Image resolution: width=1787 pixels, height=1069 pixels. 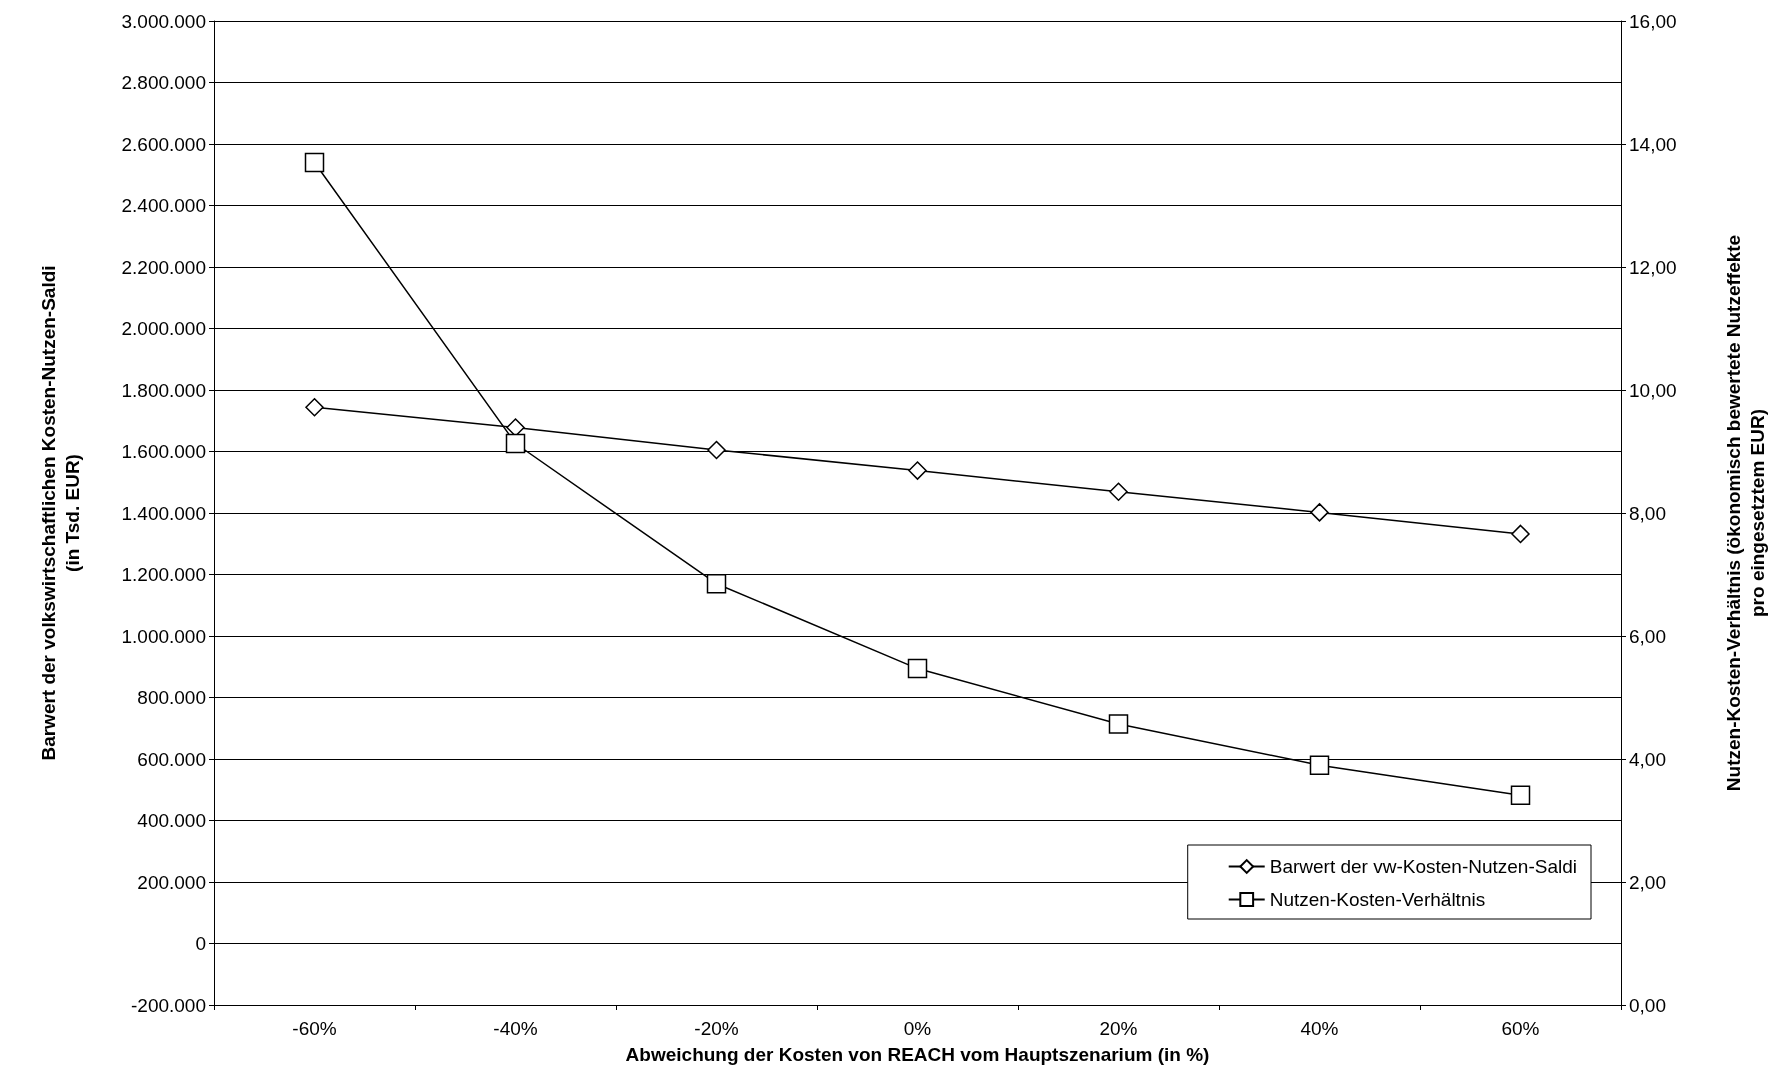 I want to click on y2-tick-label: 14,00, so click(x=1653, y=144).